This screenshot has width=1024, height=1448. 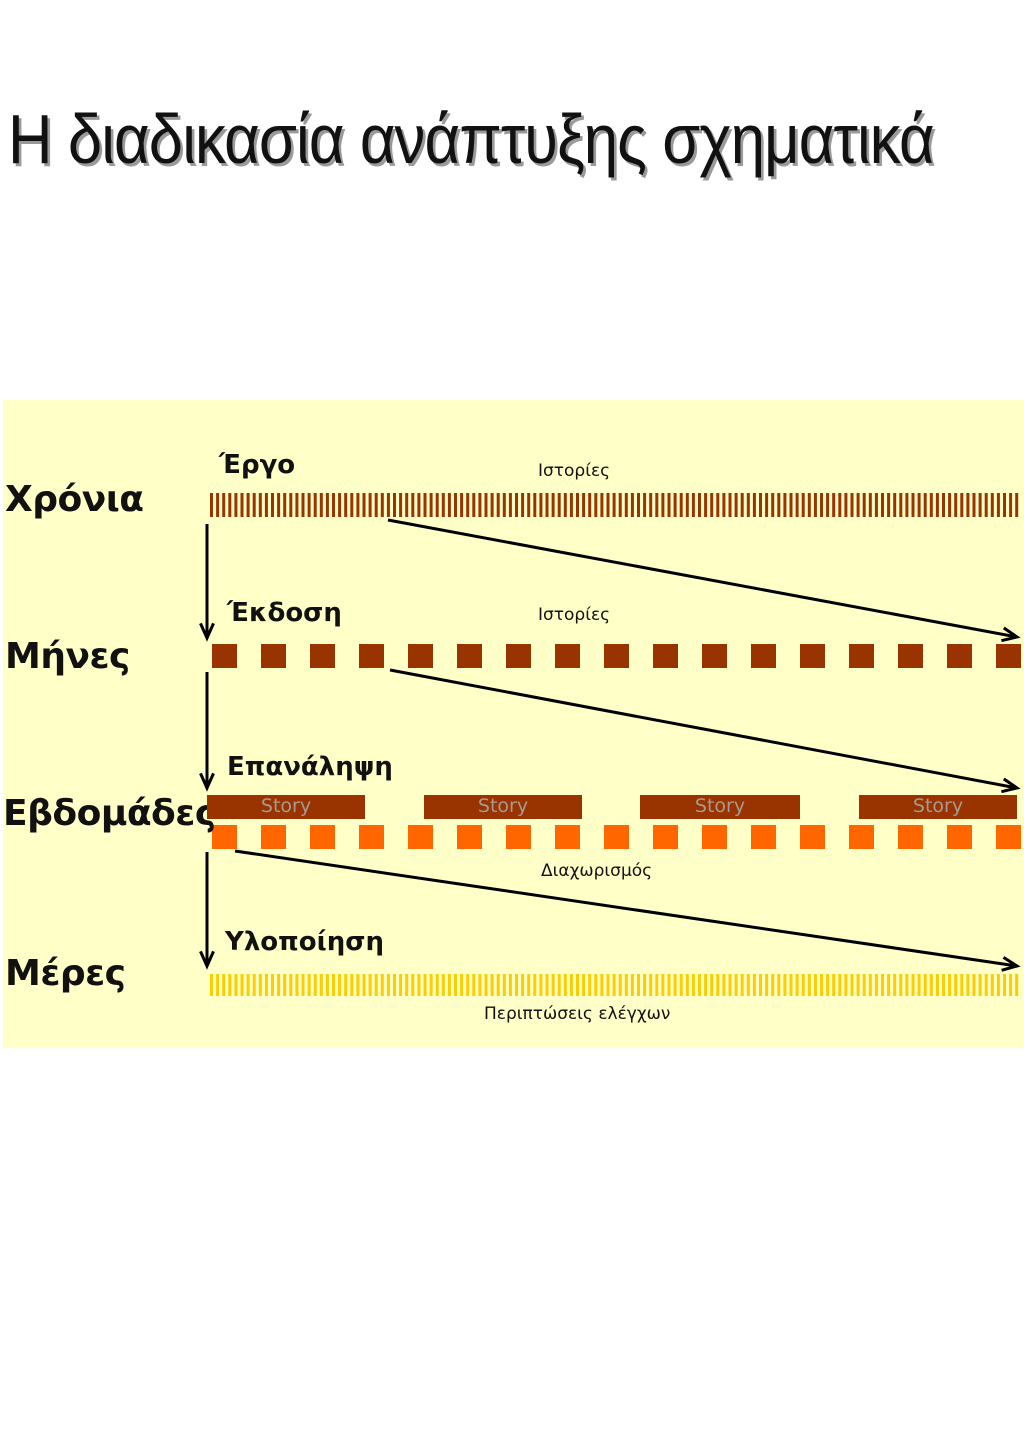 What do you see at coordinates (207, 911) in the screenshot?
I see `down-arrow-weeks-to-days` at bounding box center [207, 911].